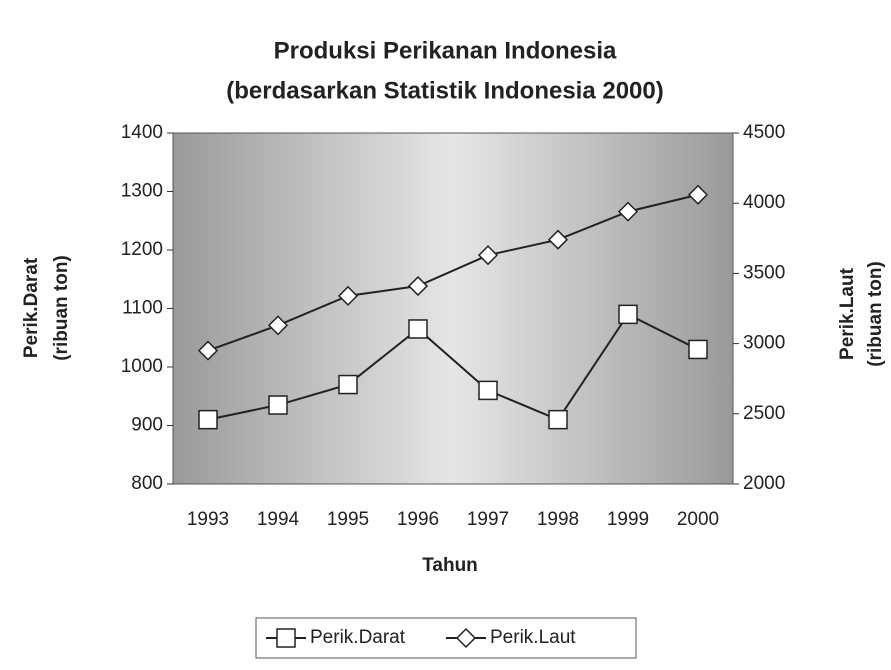 This screenshot has height=670, width=891. I want to click on y-axis-title: (ribuan ton), so click(61, 308).